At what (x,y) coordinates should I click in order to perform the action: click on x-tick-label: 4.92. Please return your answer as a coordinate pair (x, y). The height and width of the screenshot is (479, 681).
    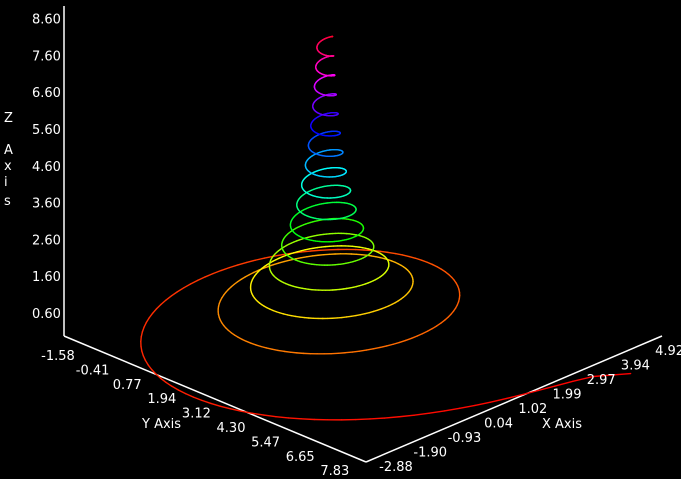
    Looking at the image, I should click on (668, 351).